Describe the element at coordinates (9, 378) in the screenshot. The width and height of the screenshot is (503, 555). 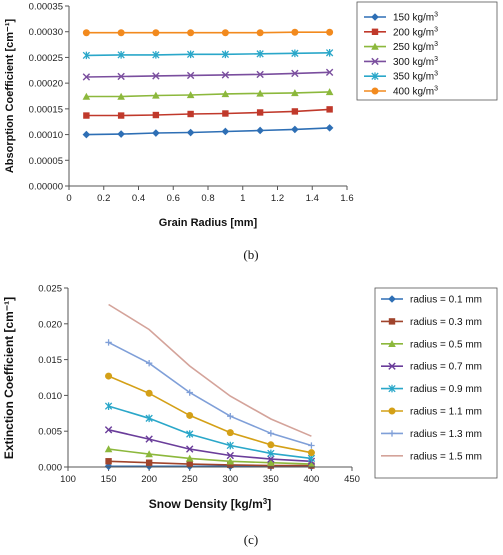
I see `chart-c-y-axis-title: Extinction Coefficient [cm⁻¹]` at that location.